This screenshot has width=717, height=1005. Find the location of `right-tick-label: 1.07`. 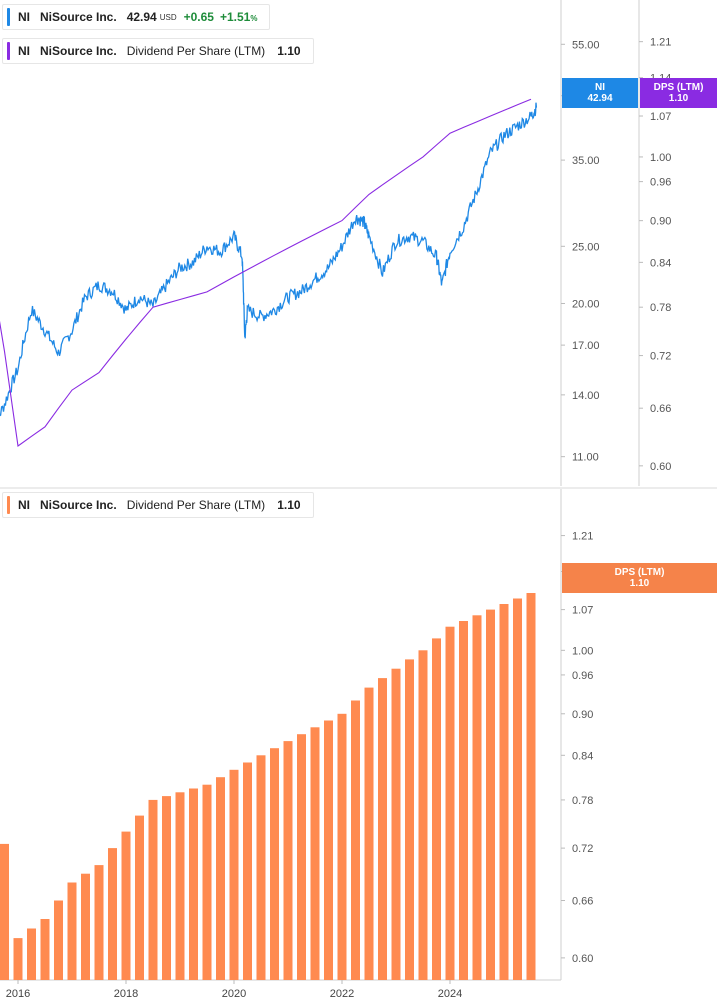

right-tick-label: 1.07 is located at coordinates (660, 117).